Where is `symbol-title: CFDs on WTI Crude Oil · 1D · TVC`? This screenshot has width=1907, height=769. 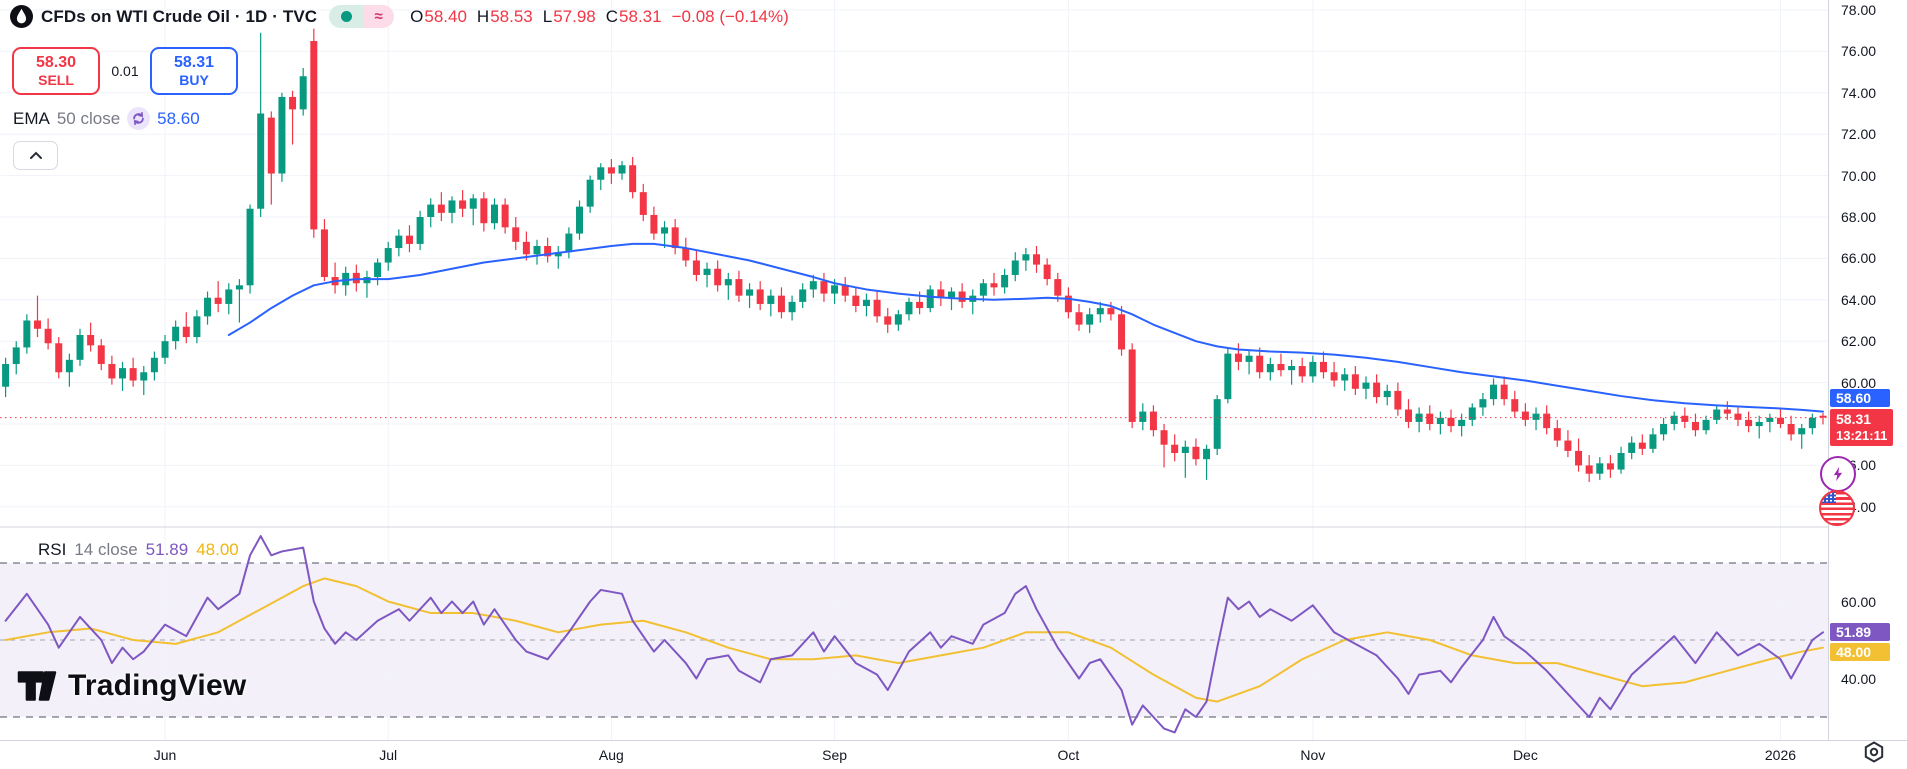
symbol-title: CFDs on WTI Crude Oil · 1D · TVC is located at coordinates (179, 16).